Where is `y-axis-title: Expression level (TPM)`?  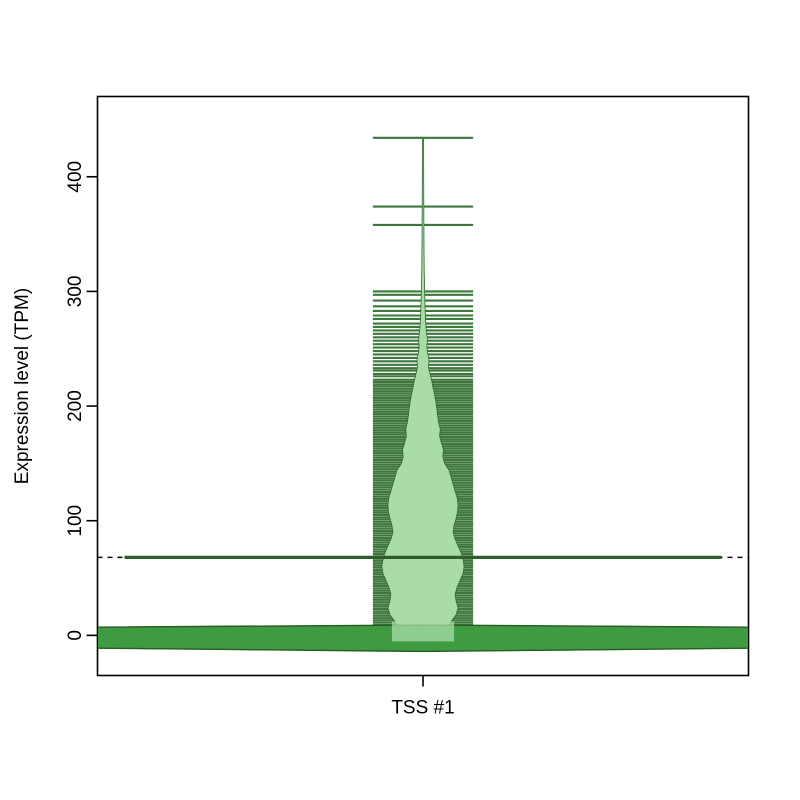
y-axis-title: Expression level (TPM) is located at coordinates (22, 386).